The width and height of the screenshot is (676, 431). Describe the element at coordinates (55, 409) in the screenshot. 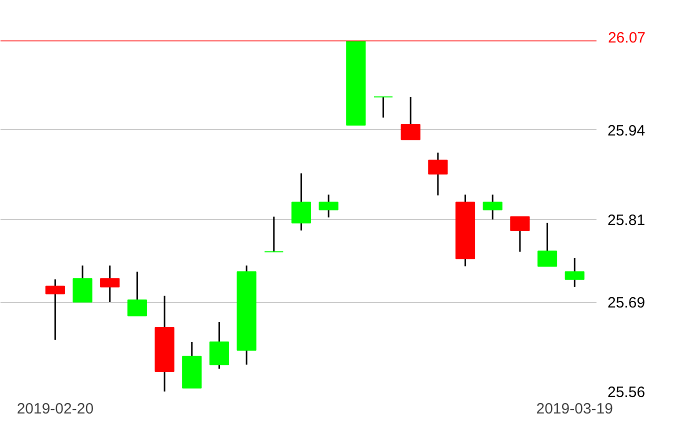

I see `x-tick-label: 2019-02-20` at that location.